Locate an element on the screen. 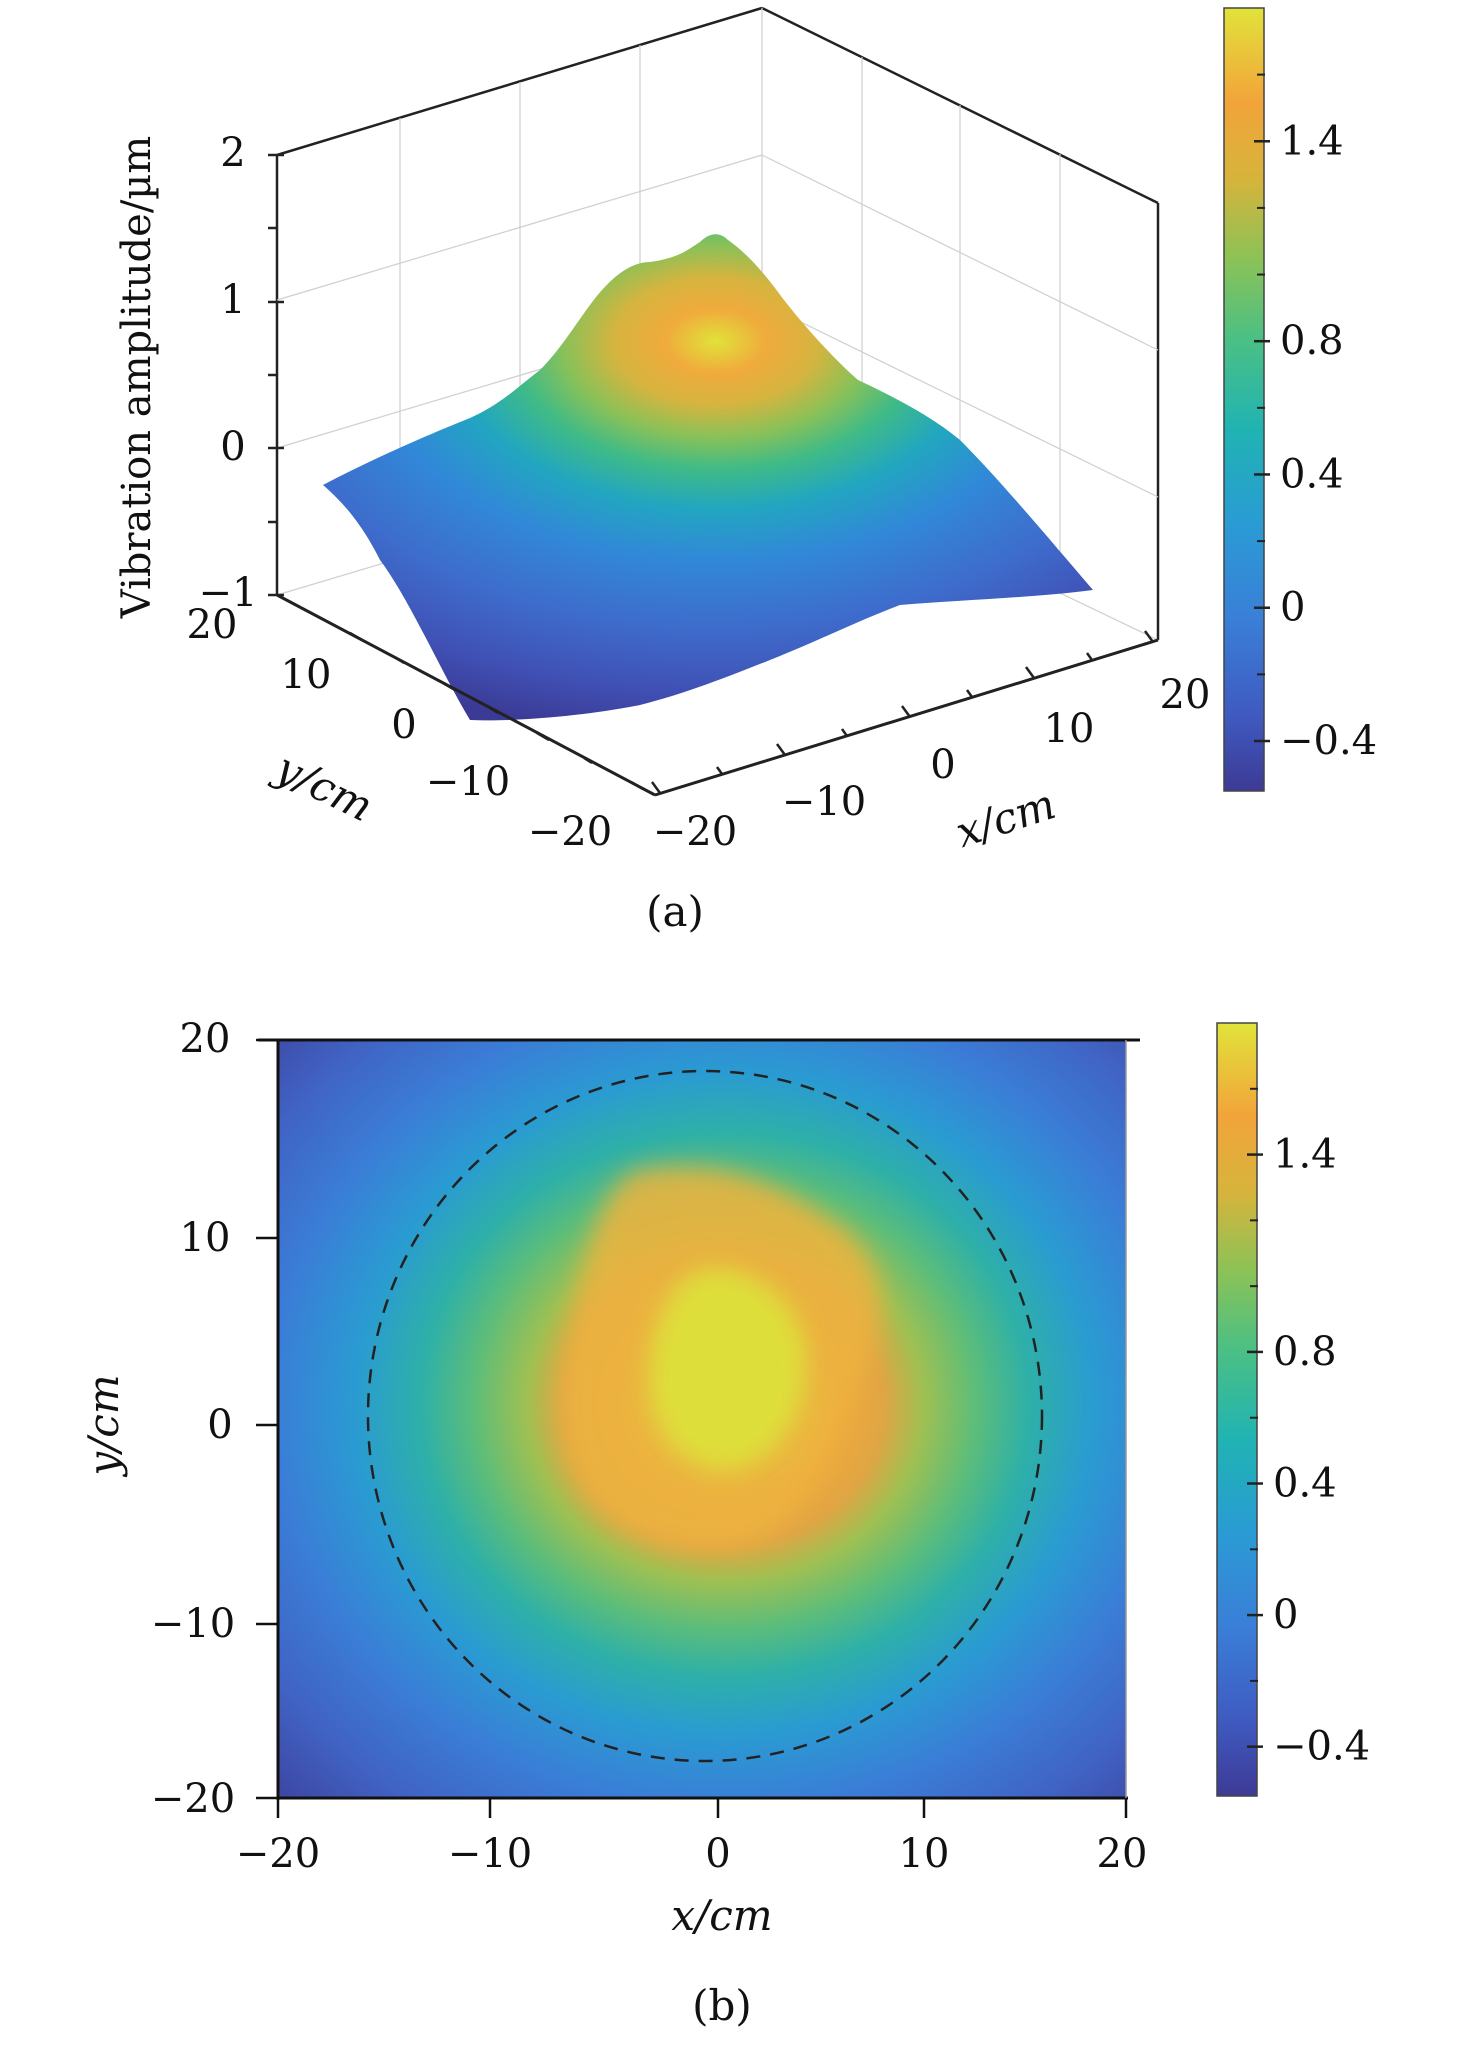  colorbar-a: 1.4 0.8 0.4 0 −0.4 is located at coordinates (1300, 399).